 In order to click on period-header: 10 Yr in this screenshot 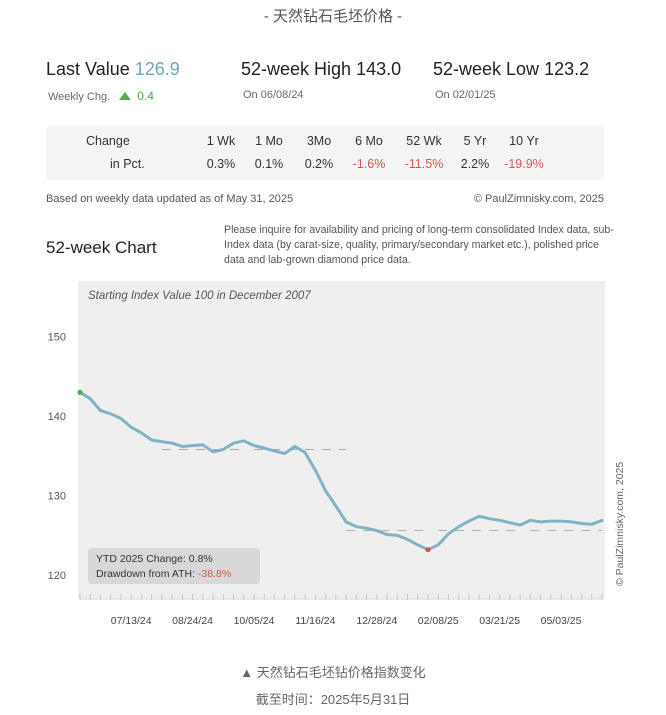, I will do `click(524, 141)`.